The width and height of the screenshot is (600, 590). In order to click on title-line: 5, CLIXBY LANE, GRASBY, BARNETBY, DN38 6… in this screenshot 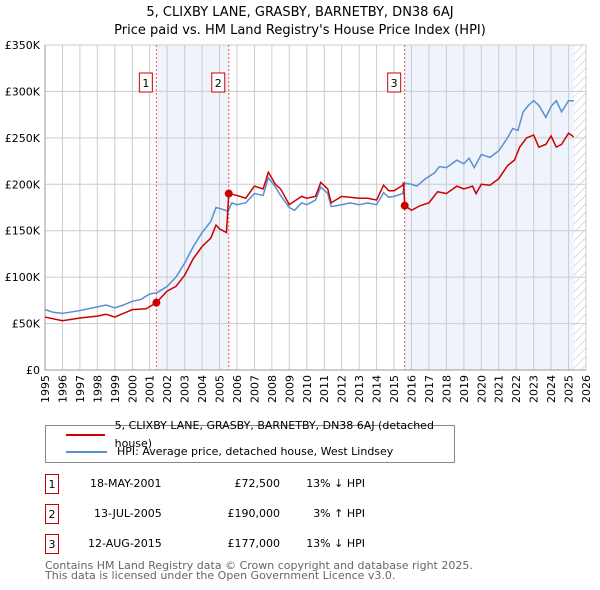, I will do `click(300, 12)`.